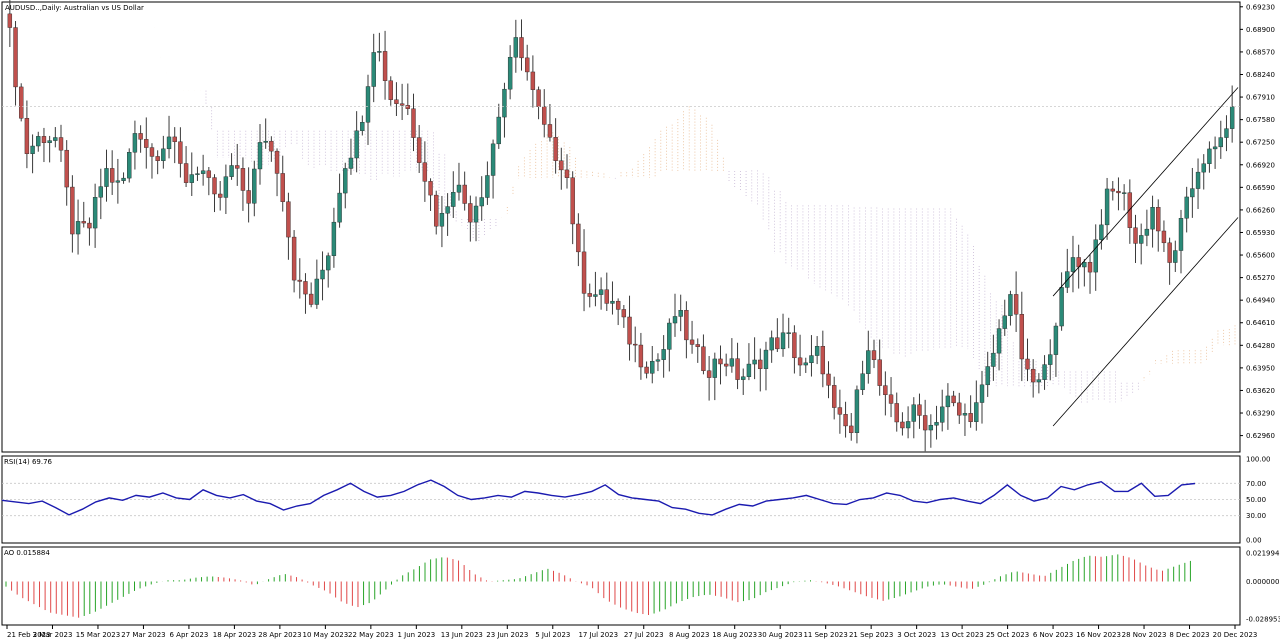 This screenshot has height=642, width=1280. I want to click on x-tick-label: 11 Sep 2023, so click(825, 635).